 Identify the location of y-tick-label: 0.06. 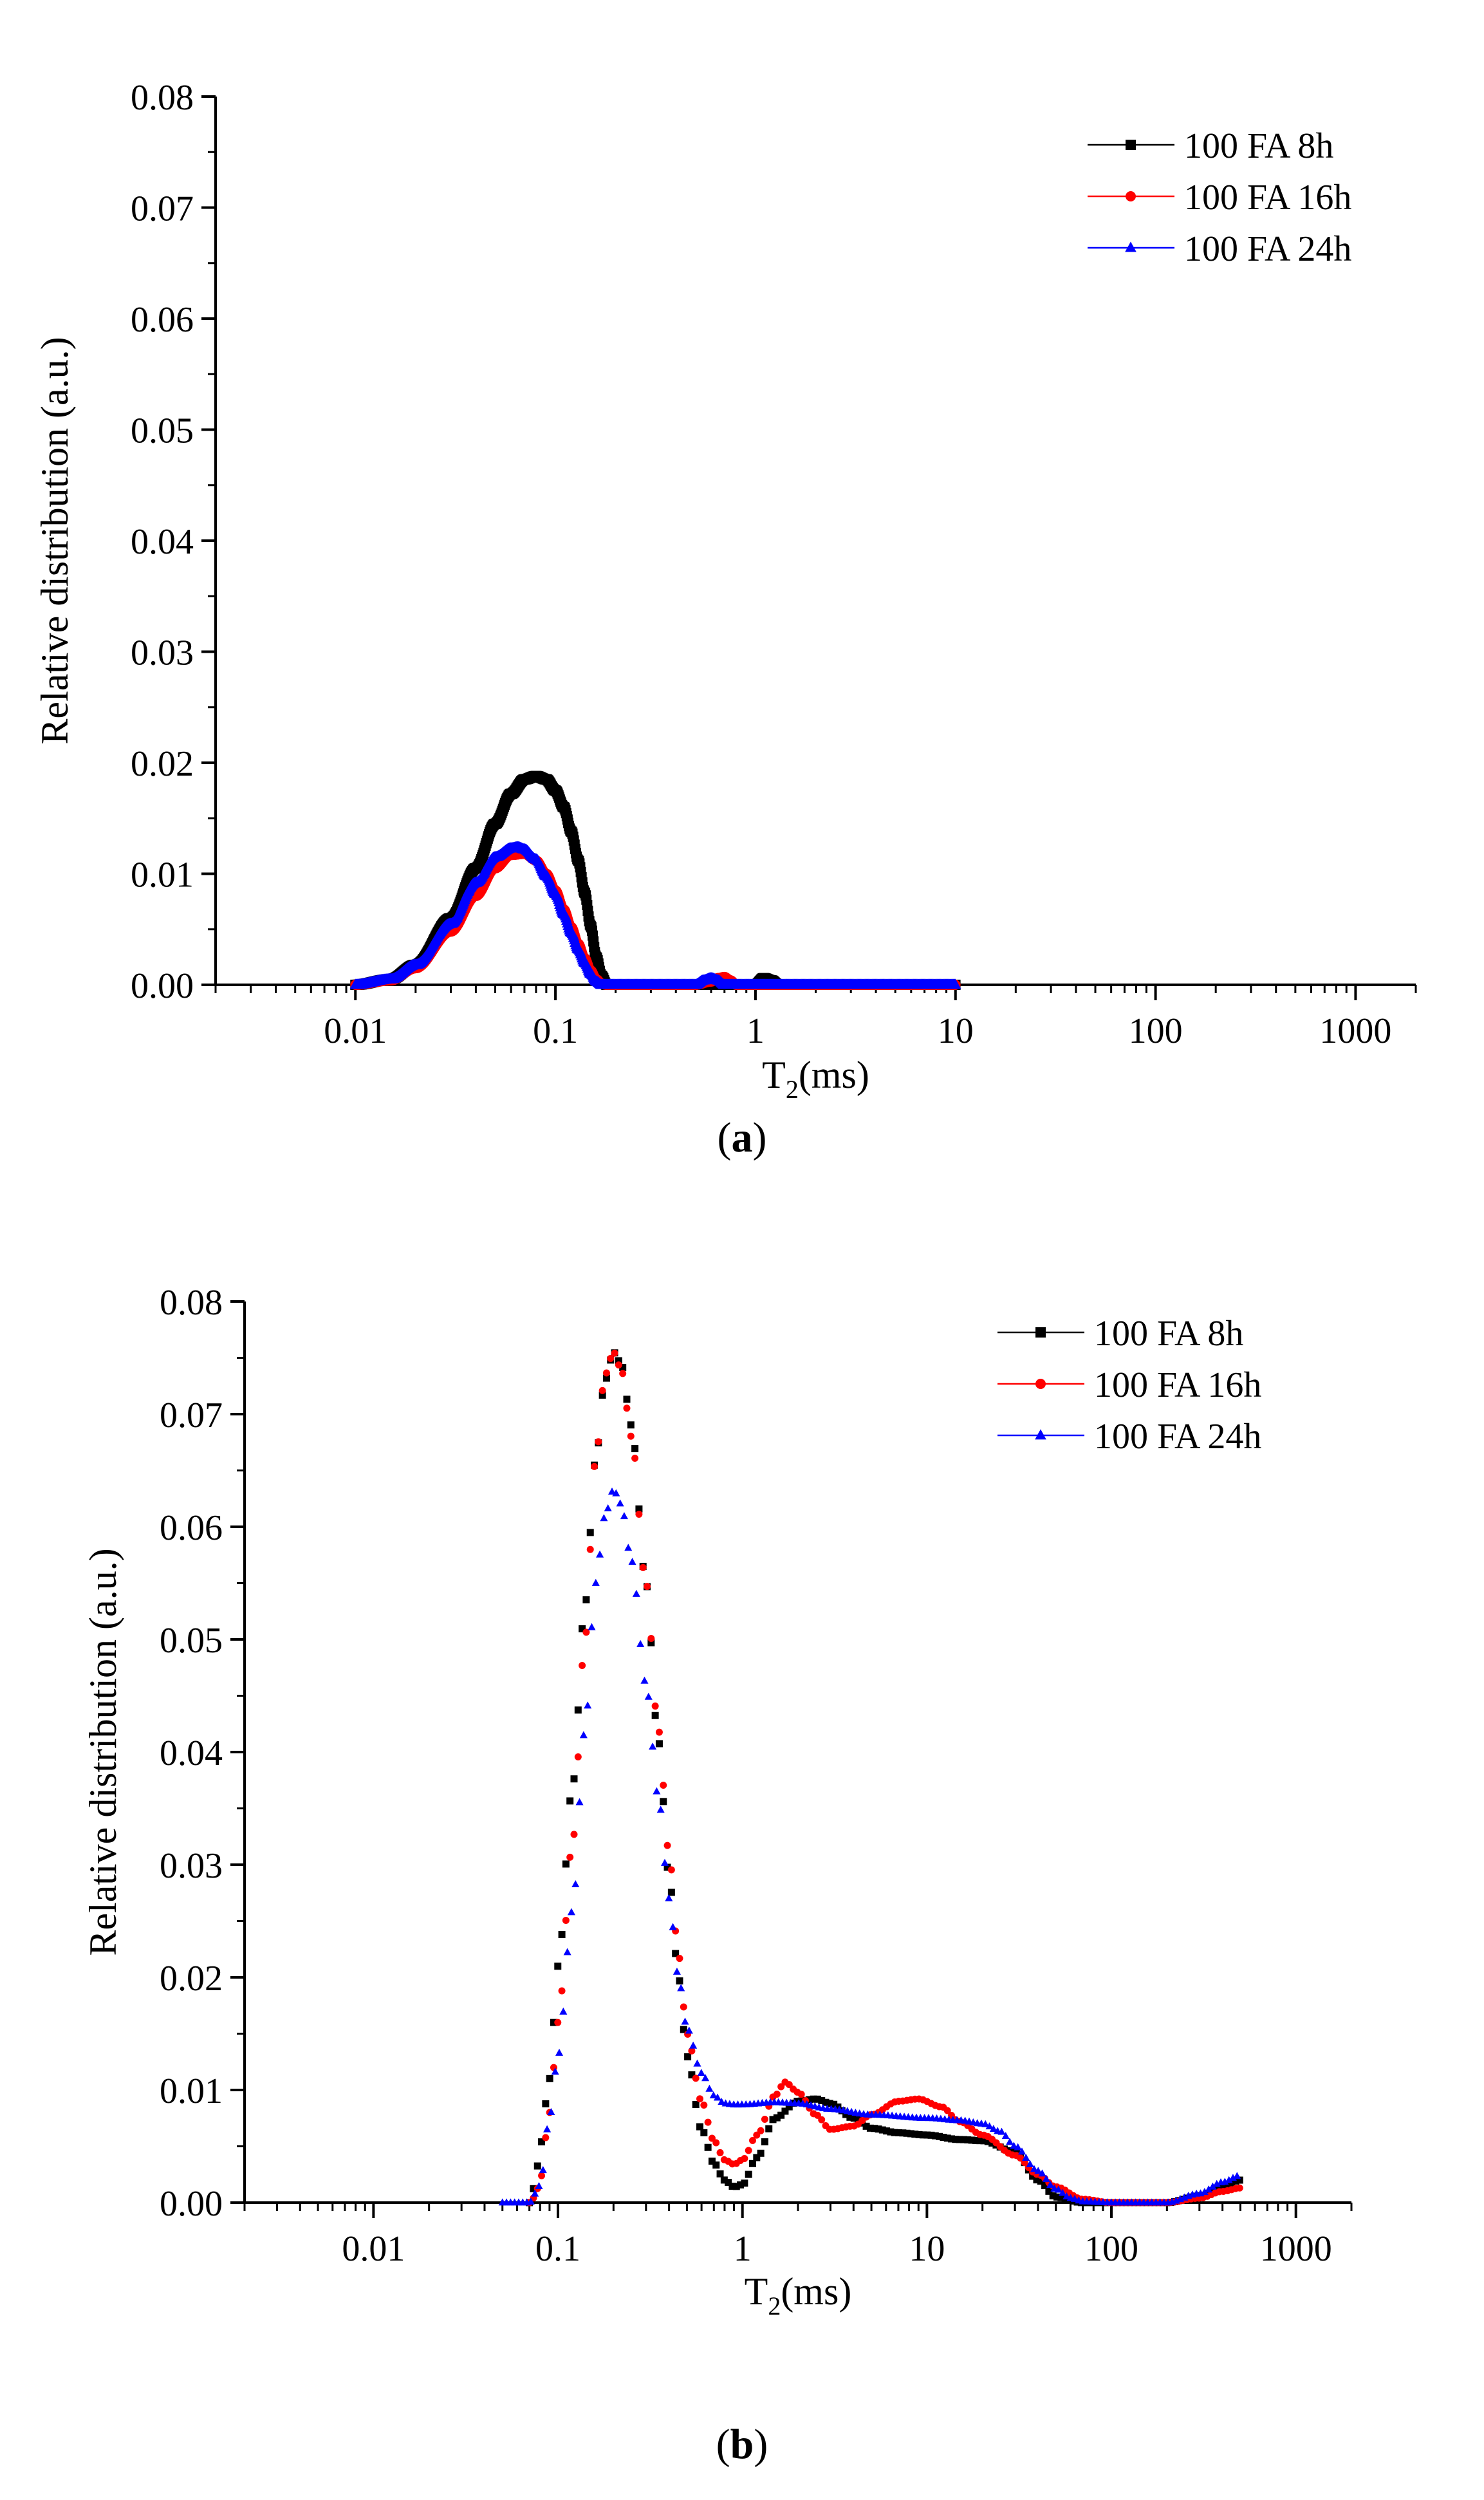
(191, 1528).